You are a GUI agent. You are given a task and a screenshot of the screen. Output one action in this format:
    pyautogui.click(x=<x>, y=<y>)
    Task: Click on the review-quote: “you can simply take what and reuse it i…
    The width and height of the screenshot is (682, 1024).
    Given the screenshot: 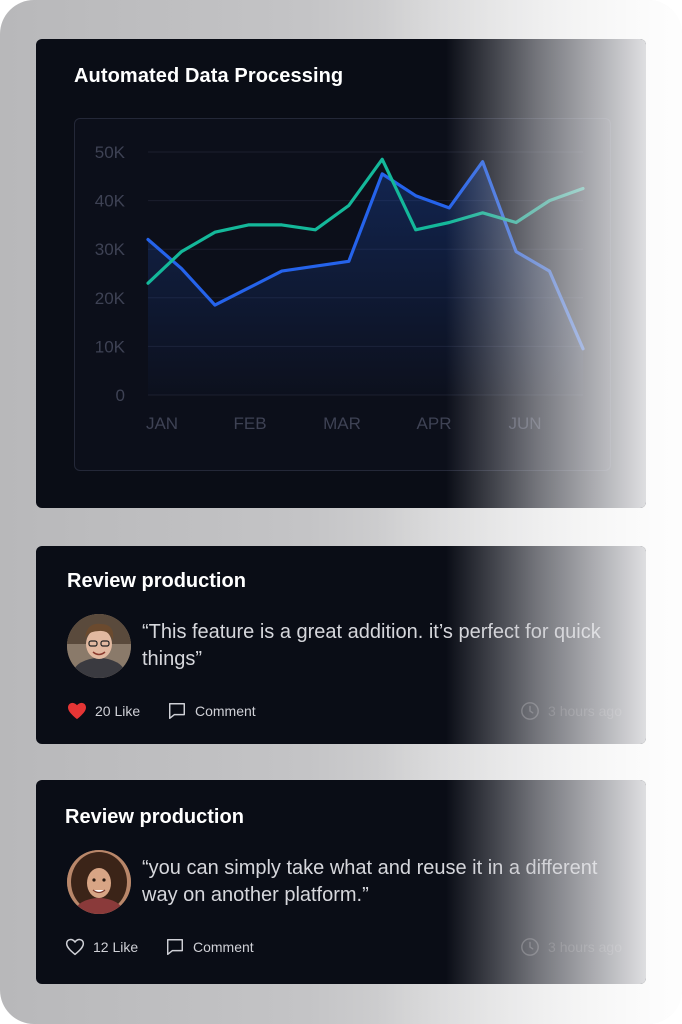 What is the action you would take?
    pyautogui.click(x=370, y=881)
    